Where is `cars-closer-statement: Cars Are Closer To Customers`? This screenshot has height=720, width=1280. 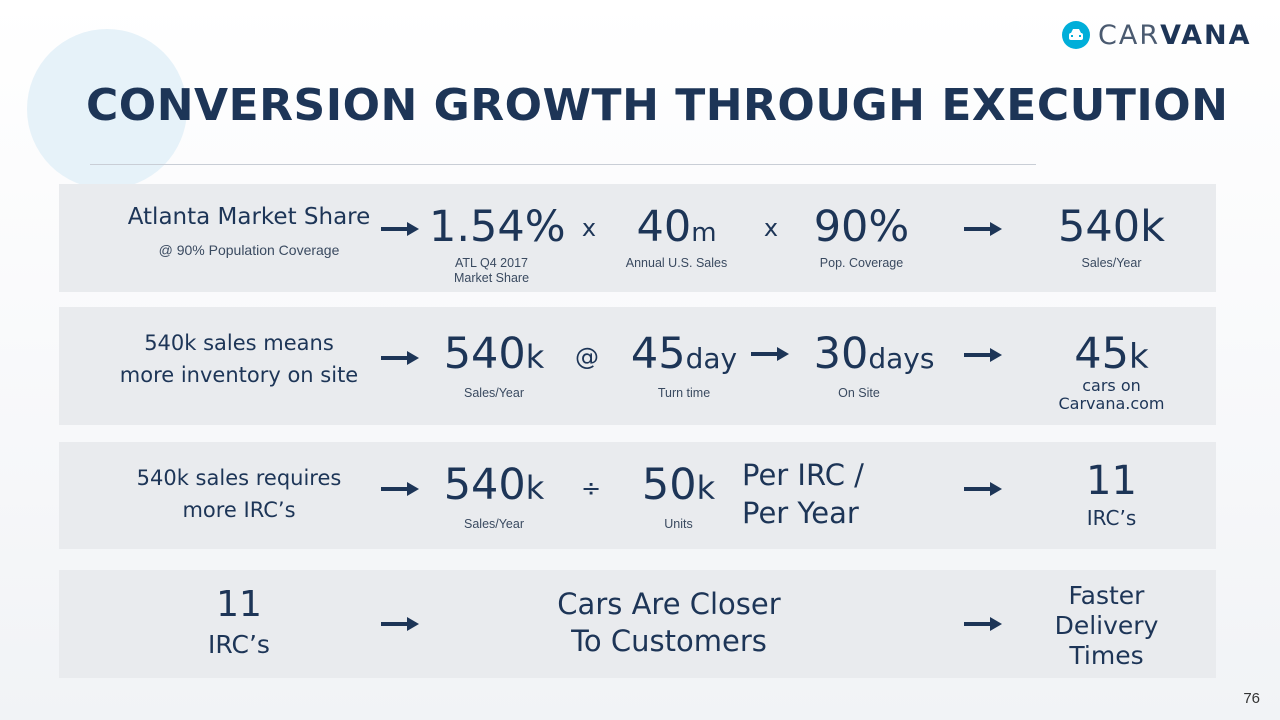 cars-closer-statement: Cars Are Closer To Customers is located at coordinates (669, 622).